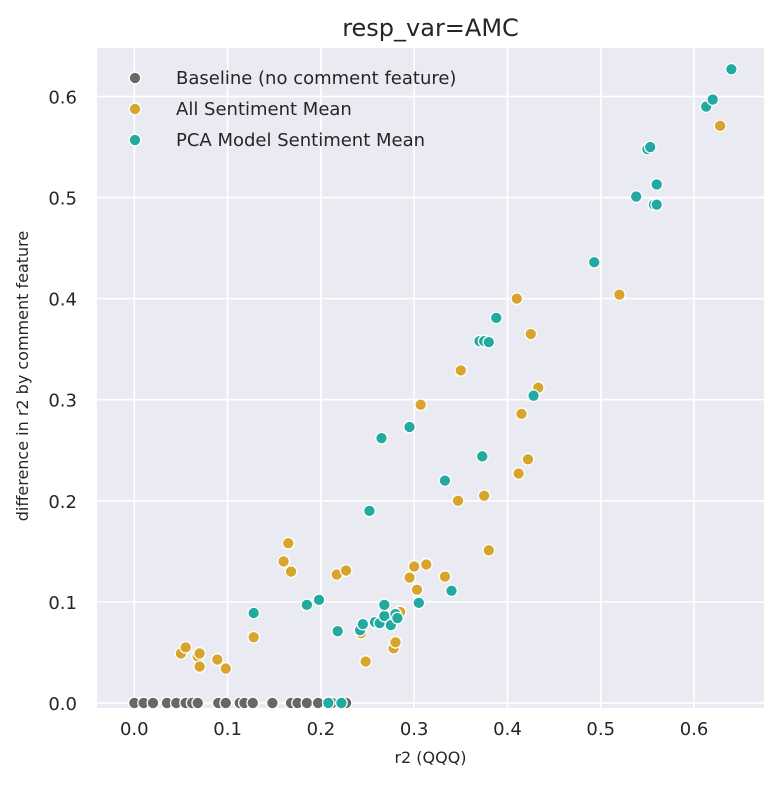  Describe the element at coordinates (414, 729) in the screenshot. I see `x-tick-label: 0.3` at that location.